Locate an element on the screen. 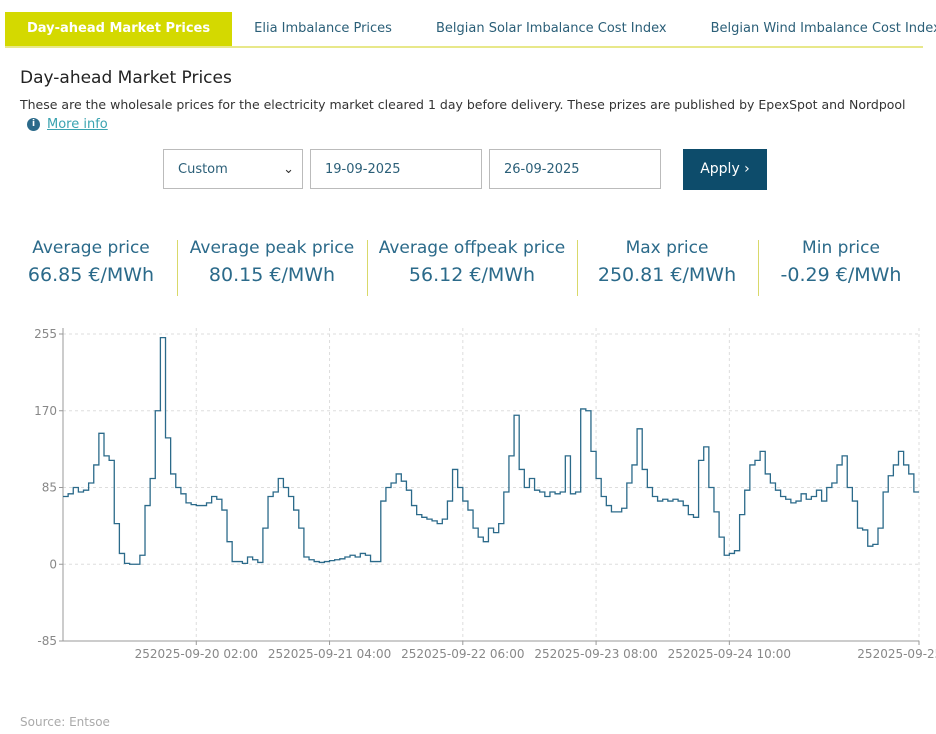 Image resolution: width=936 pixels, height=734 pixels. x-tick-label: 252025-09-21 04:00 is located at coordinates (329, 654).